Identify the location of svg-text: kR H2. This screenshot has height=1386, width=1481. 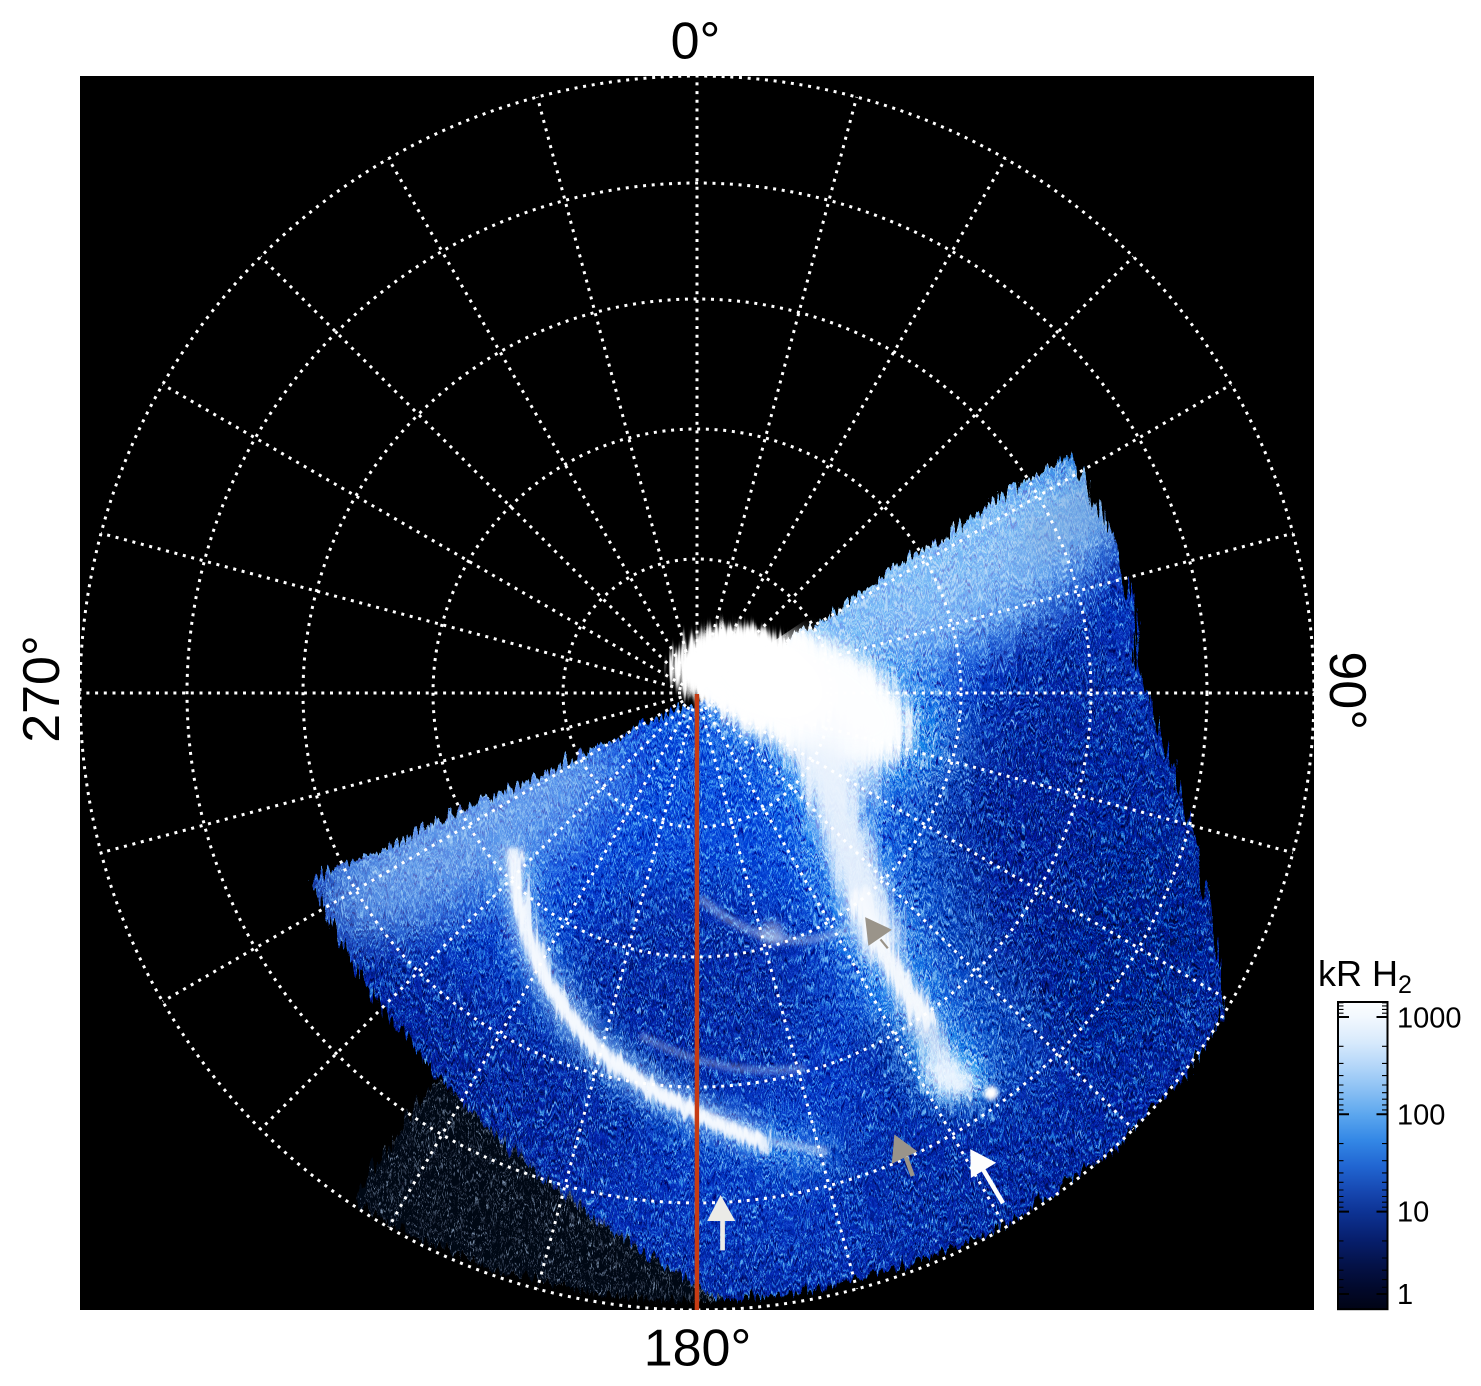
(1365, 976).